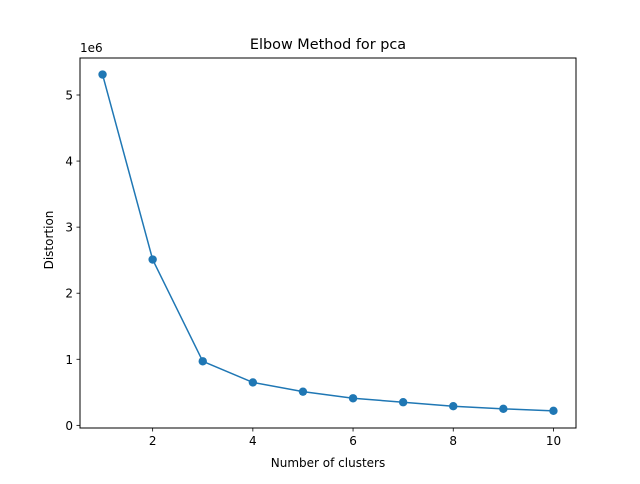  What do you see at coordinates (253, 441) in the screenshot?
I see `x-tick-label: 4` at bounding box center [253, 441].